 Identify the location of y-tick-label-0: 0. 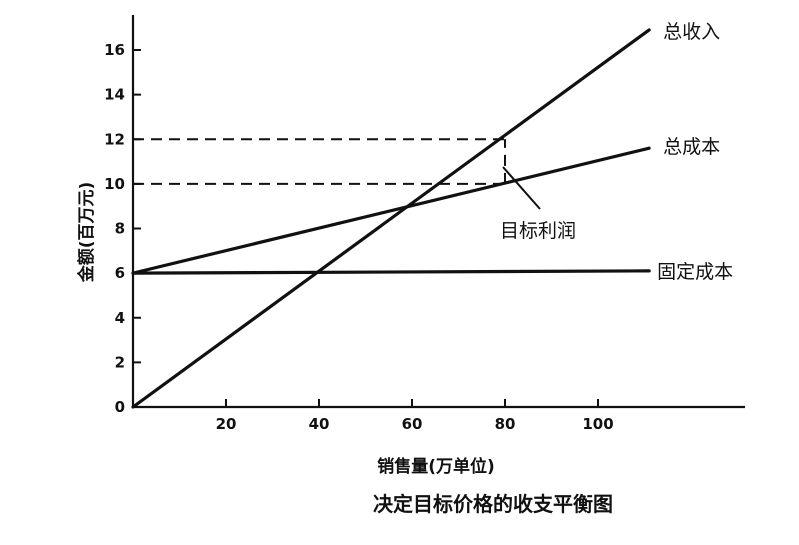
(120, 407).